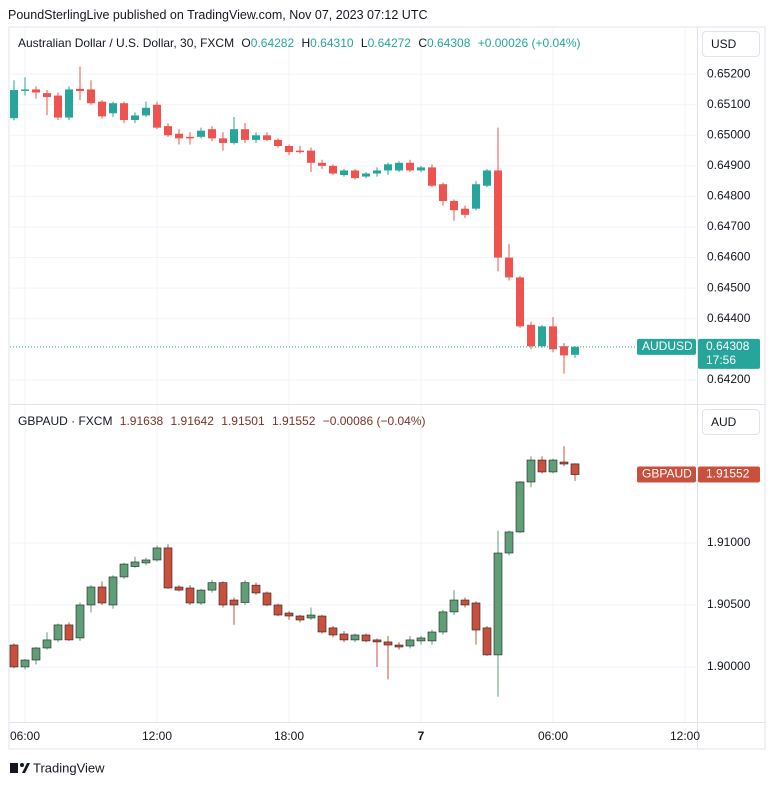 This screenshot has width=774, height=785. What do you see at coordinates (731, 44) in the screenshot?
I see `currency-button: USD` at bounding box center [731, 44].